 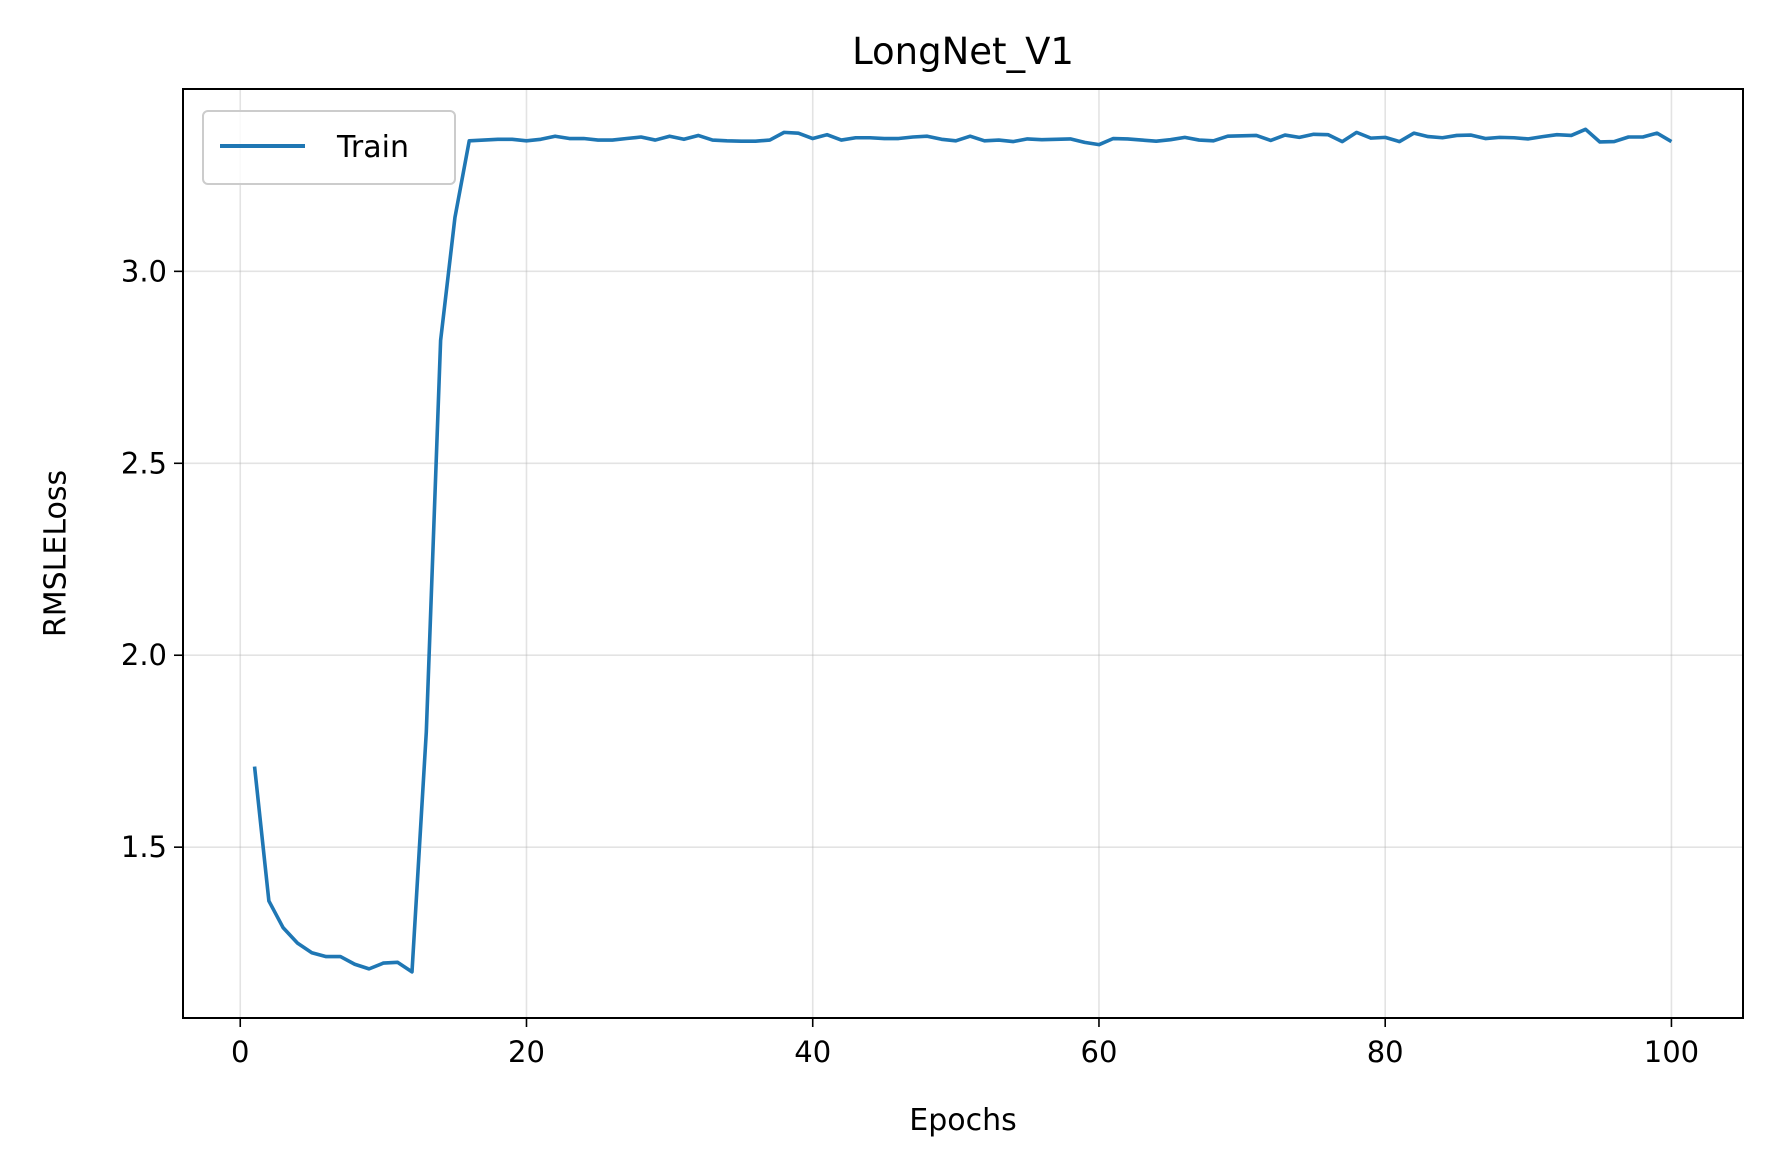 I want to click on x-tick-label: 20, so click(x=526, y=1052).